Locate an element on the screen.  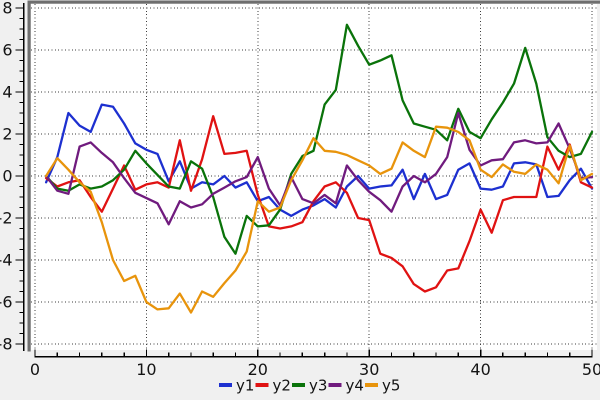
plot-frame-left is located at coordinates (29, 176).